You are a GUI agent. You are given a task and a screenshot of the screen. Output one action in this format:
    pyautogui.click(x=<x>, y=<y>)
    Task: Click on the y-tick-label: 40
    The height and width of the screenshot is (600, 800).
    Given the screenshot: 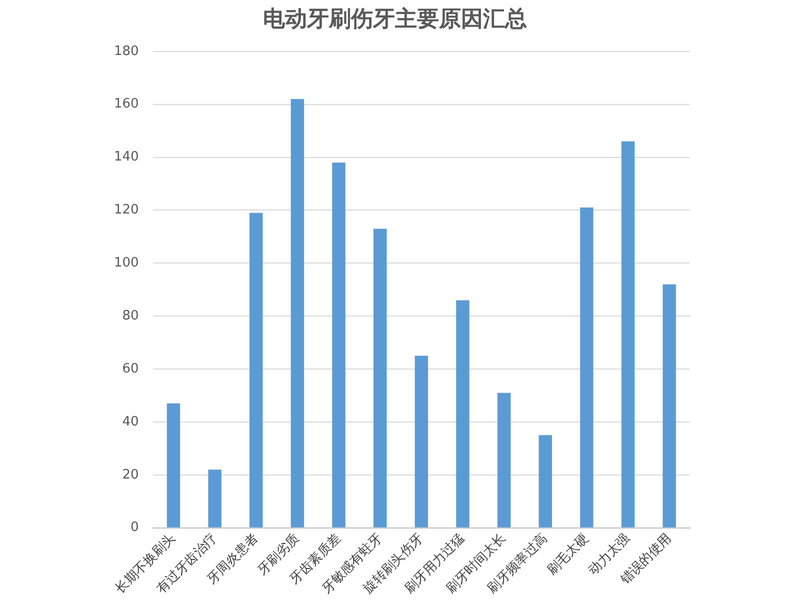 What is the action you would take?
    pyautogui.click(x=130, y=422)
    